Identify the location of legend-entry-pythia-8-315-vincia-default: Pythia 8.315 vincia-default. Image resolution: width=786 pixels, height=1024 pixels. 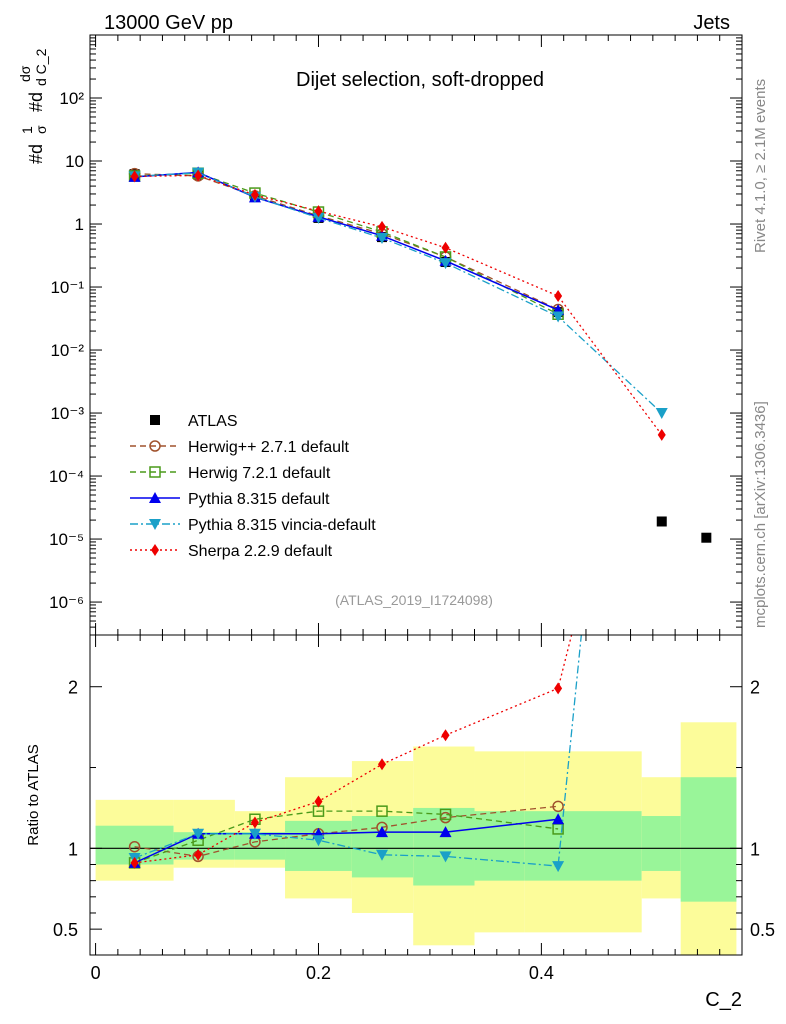
(282, 525).